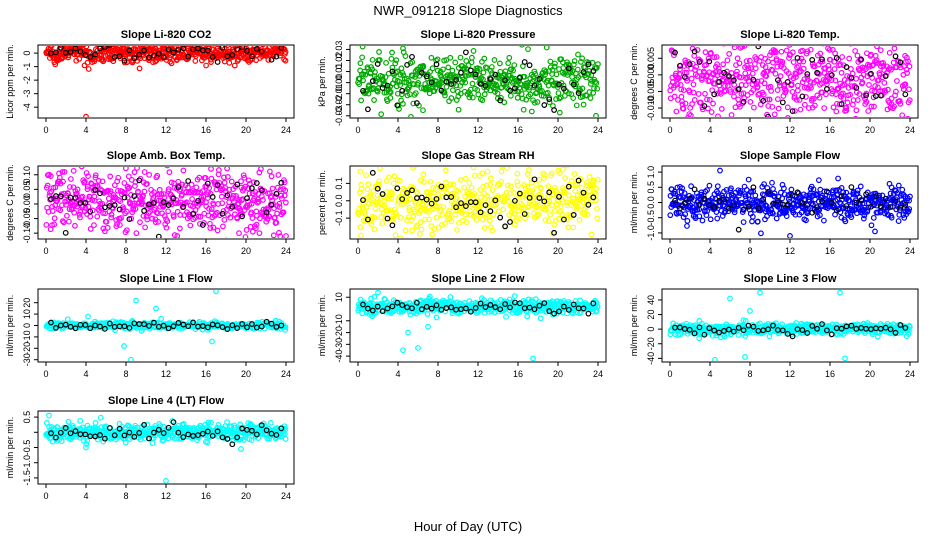 This screenshot has height=540, width=936. What do you see at coordinates (790, 130) in the screenshot?
I see `x-tick-label: 12` at bounding box center [790, 130].